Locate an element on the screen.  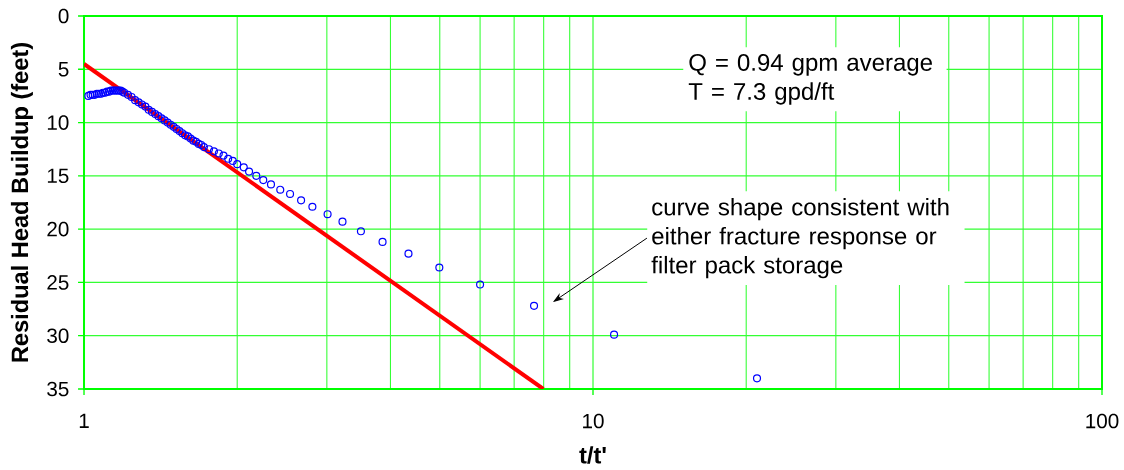
y-tick-label: 35 is located at coordinates (58, 389).